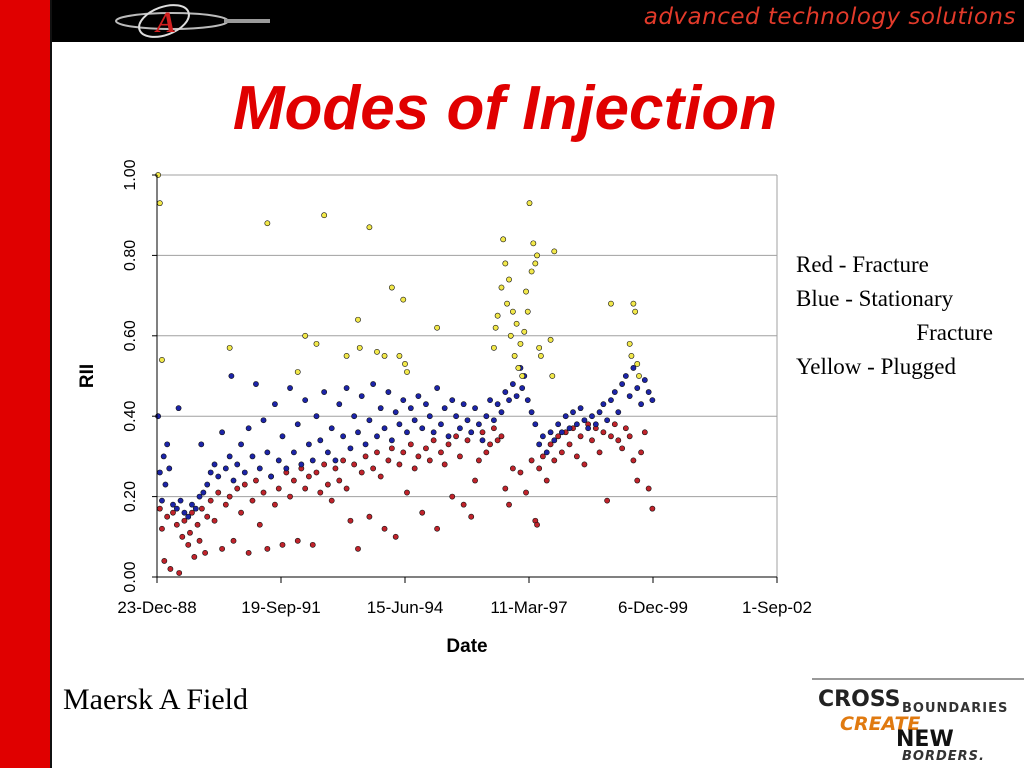 This screenshot has height=768, width=1024. What do you see at coordinates (862, 264) in the screenshot?
I see `legend-item-fracture: Red - Fracture` at bounding box center [862, 264].